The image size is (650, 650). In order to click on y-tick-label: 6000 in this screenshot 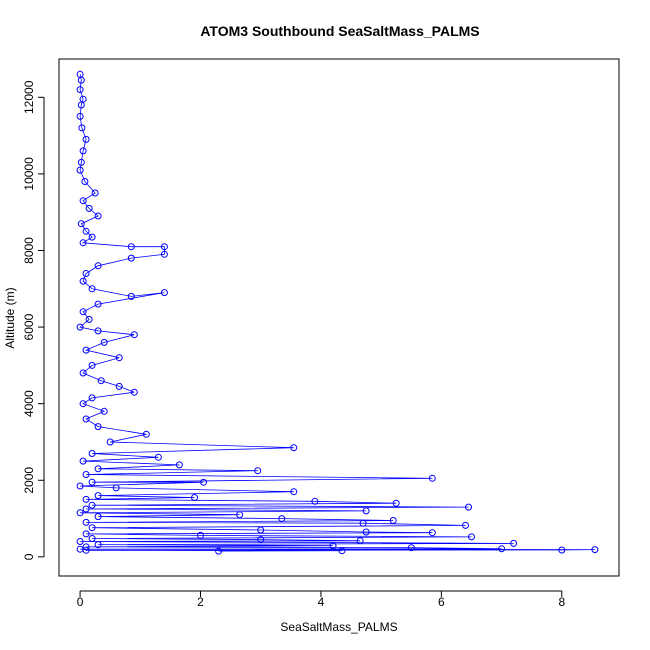, I will do `click(29, 326)`.